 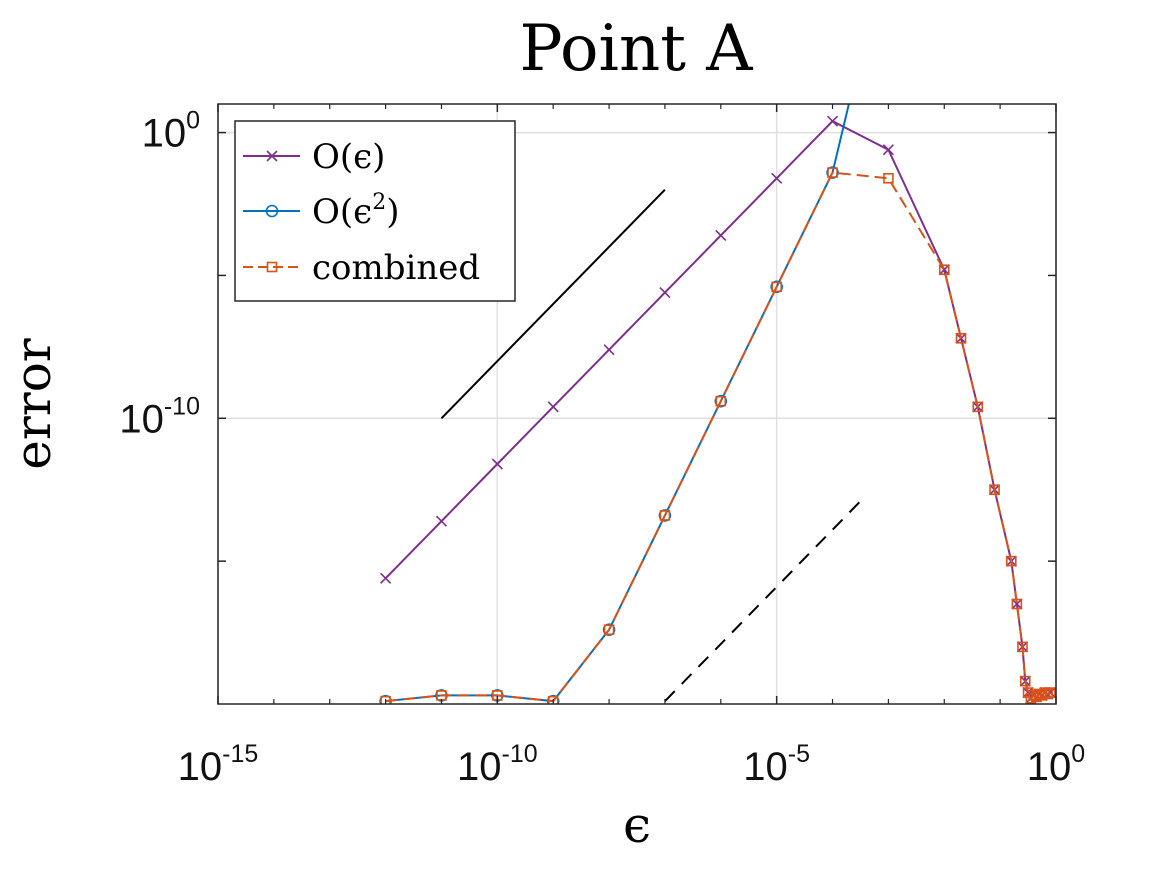 What do you see at coordinates (348, 157) in the screenshot?
I see `legend-label: O(ϵ)` at bounding box center [348, 157].